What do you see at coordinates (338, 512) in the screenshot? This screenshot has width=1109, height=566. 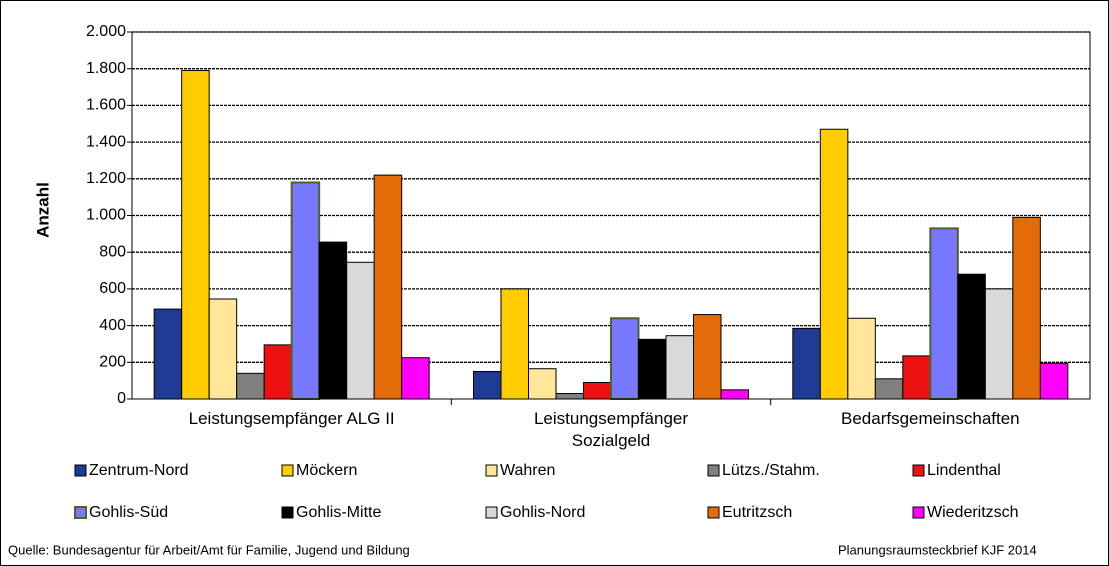 I see `legend-label: Gohlis-Mitte` at bounding box center [338, 512].